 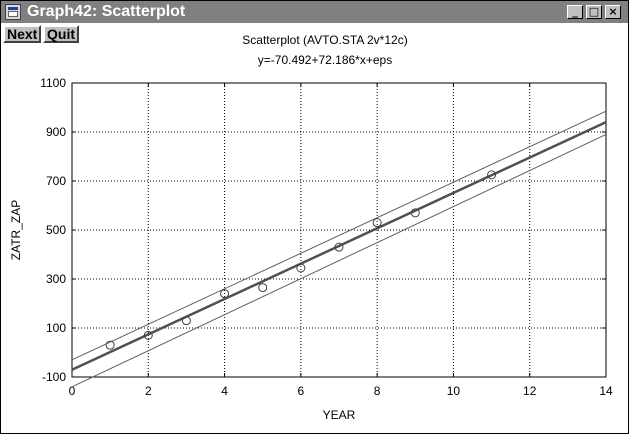 What do you see at coordinates (454, 391) in the screenshot?
I see `x-tick-label: 10` at bounding box center [454, 391].